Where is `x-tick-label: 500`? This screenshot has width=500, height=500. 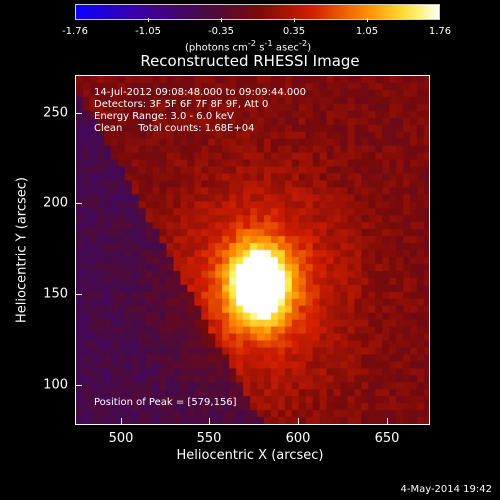
x-tick-label: 500 is located at coordinates (121, 438).